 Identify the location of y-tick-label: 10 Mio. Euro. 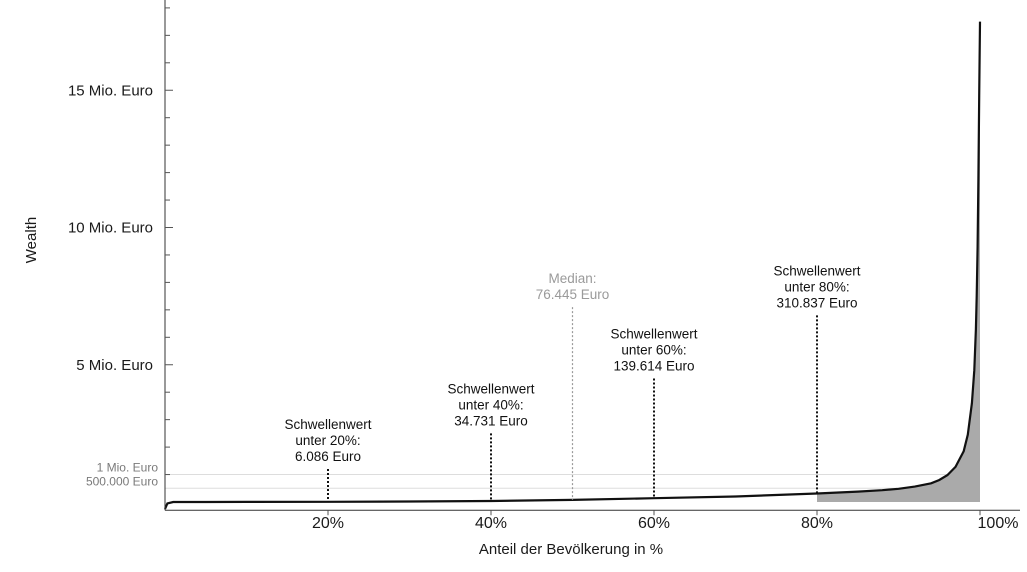
(110, 228).